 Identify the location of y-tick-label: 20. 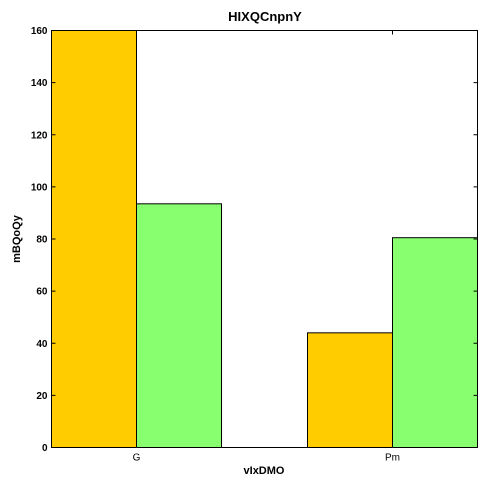
(42, 396).